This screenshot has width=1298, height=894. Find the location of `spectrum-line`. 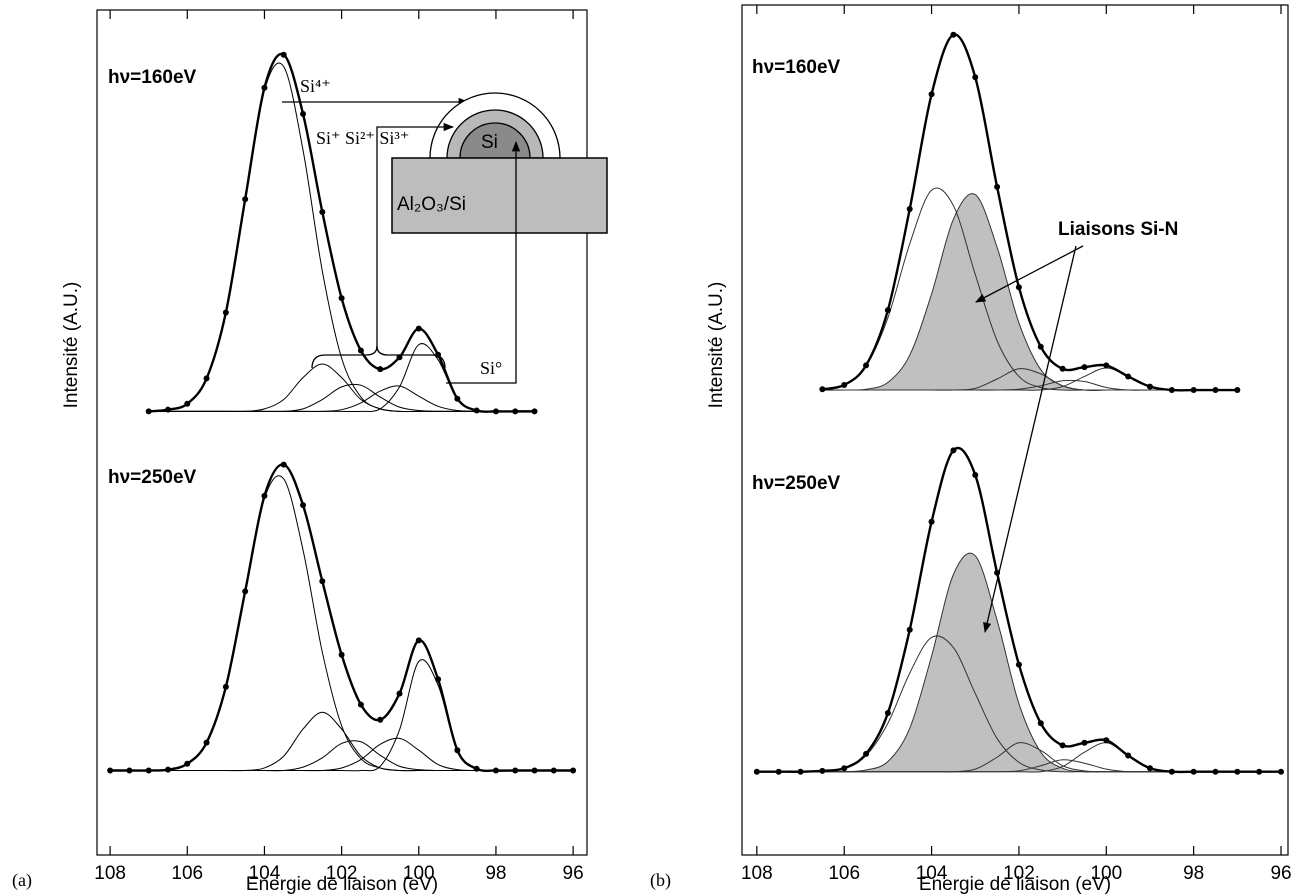

spectrum-line is located at coordinates (341, 232).